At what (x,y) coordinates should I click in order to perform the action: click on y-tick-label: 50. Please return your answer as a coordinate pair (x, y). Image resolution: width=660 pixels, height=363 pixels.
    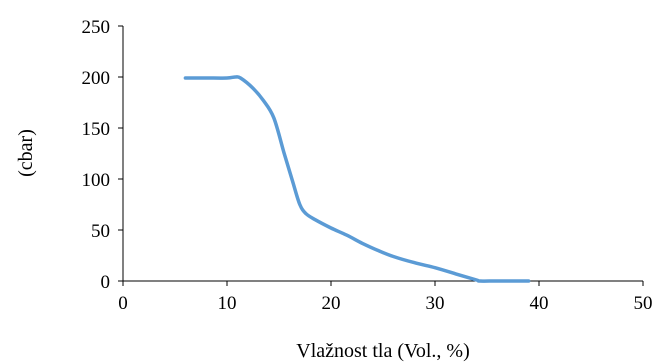
    Looking at the image, I should click on (100, 231).